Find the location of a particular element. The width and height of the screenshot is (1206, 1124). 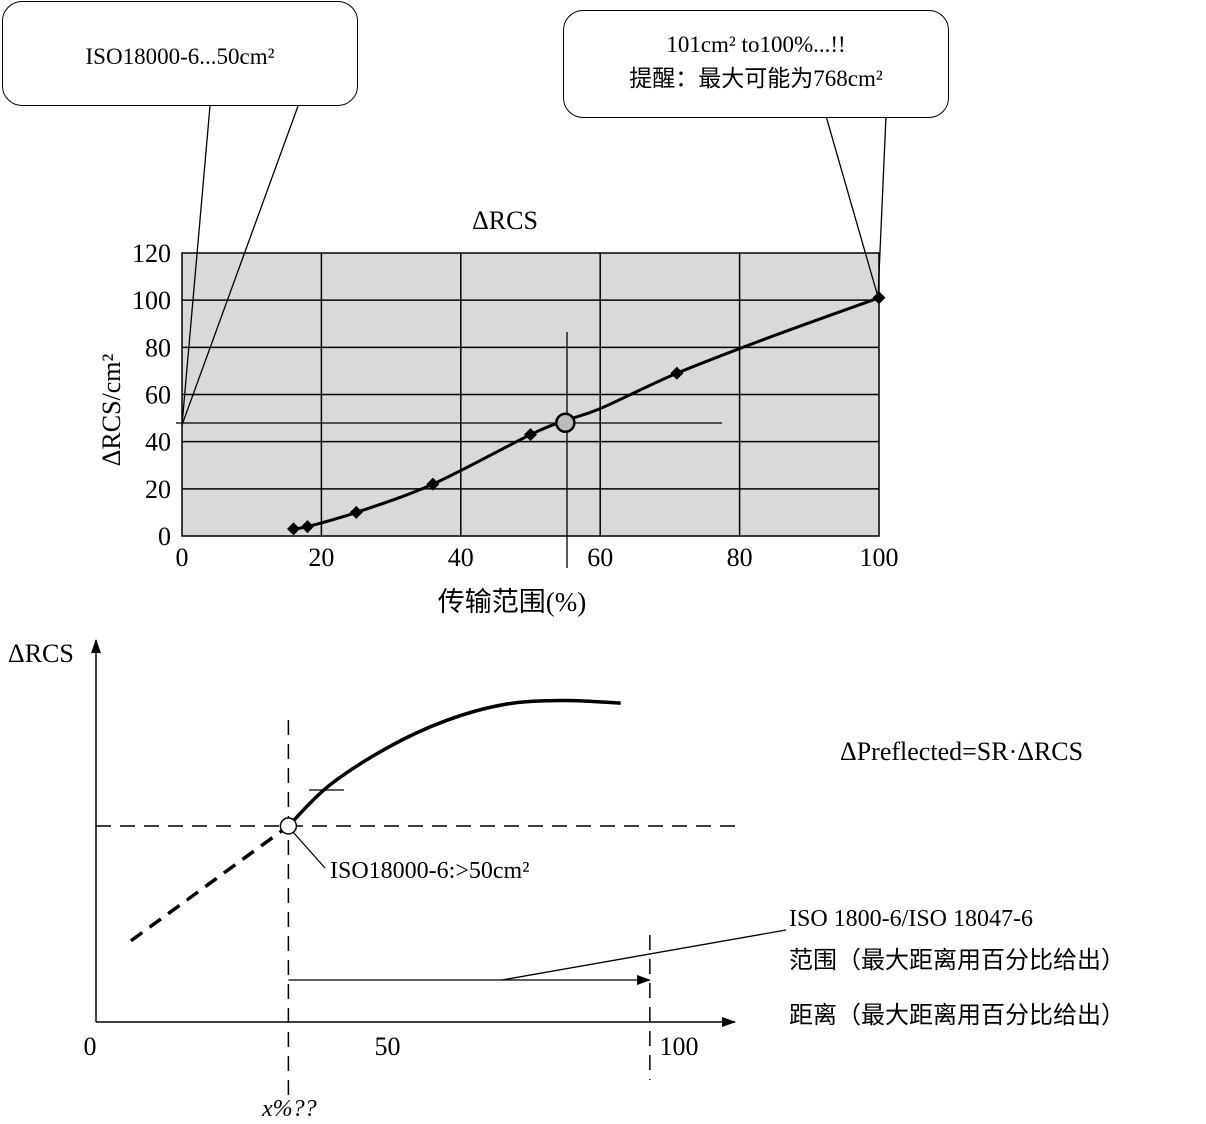

highlight-point is located at coordinates (565, 423).